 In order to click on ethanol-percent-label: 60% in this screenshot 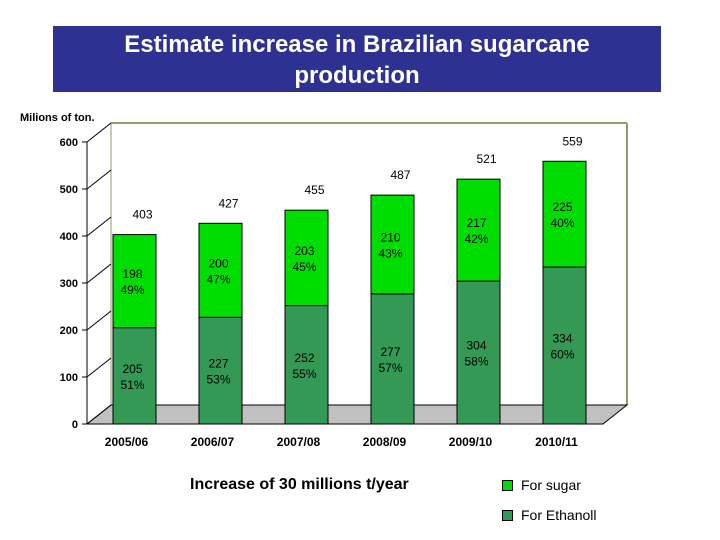, I will do `click(562, 355)`.